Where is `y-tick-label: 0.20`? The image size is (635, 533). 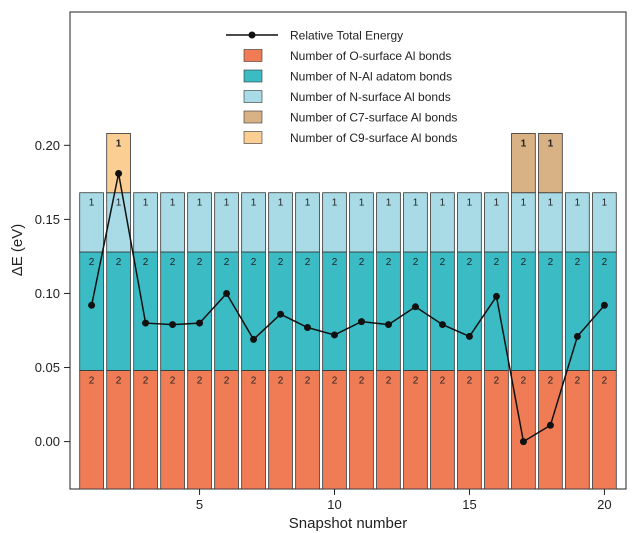
y-tick-label: 0.20 is located at coordinates (47, 145).